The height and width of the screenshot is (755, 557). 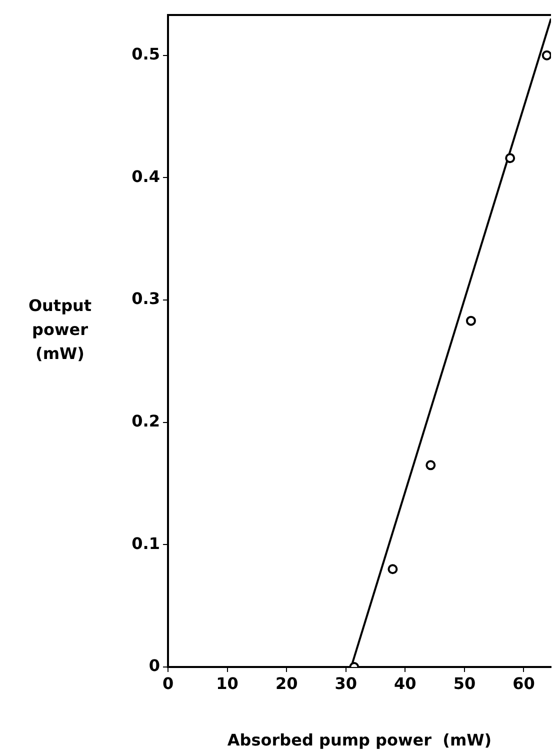 I want to click on y-tick-label: 0.5, so click(x=146, y=54).